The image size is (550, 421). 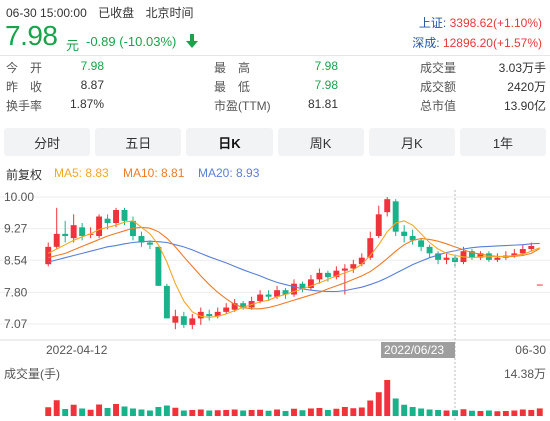 What do you see at coordinates (477, 42) in the screenshot?
I see `index-shenzhen: 深成: 12896.20(+1.57%)` at bounding box center [477, 42].